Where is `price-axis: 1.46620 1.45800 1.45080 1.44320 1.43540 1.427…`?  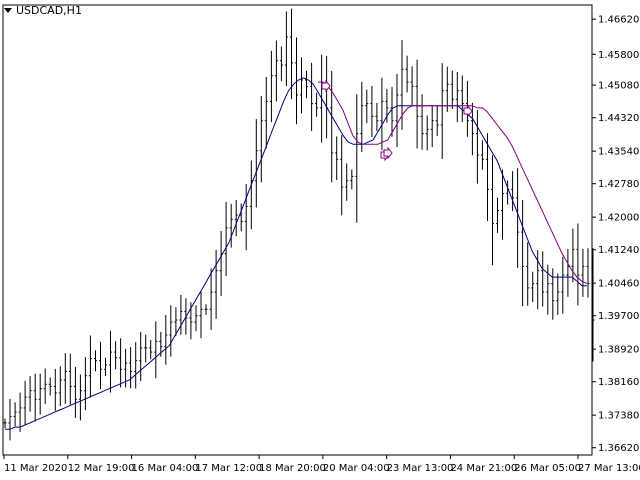 price-axis: 1.46620 1.45800 1.45080 1.44320 1.43540 1.427… is located at coordinates (615, 234).